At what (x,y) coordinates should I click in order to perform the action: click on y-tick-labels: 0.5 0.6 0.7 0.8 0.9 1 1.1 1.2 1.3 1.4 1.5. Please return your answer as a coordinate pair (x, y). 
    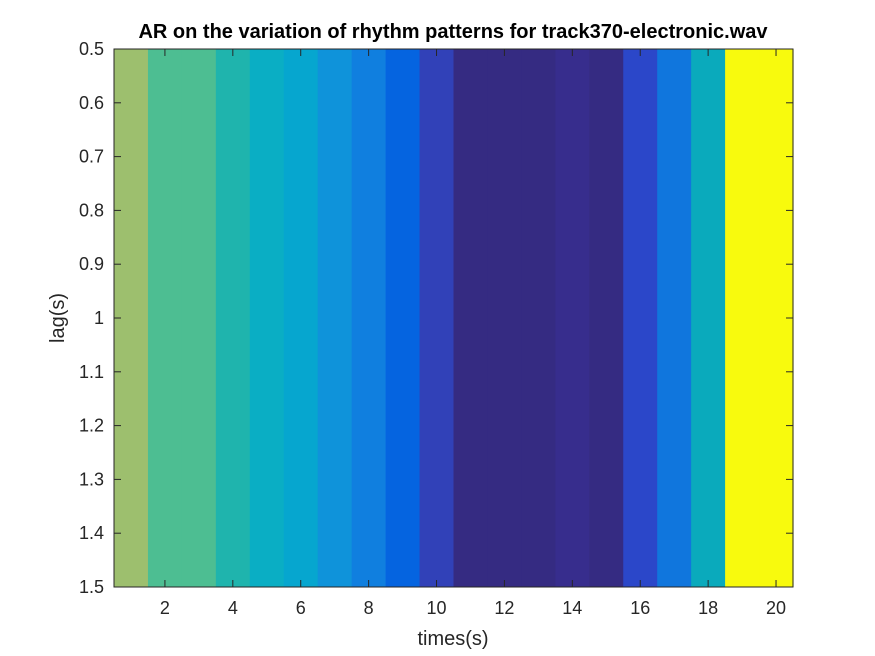
    Looking at the image, I should click on (91, 318).